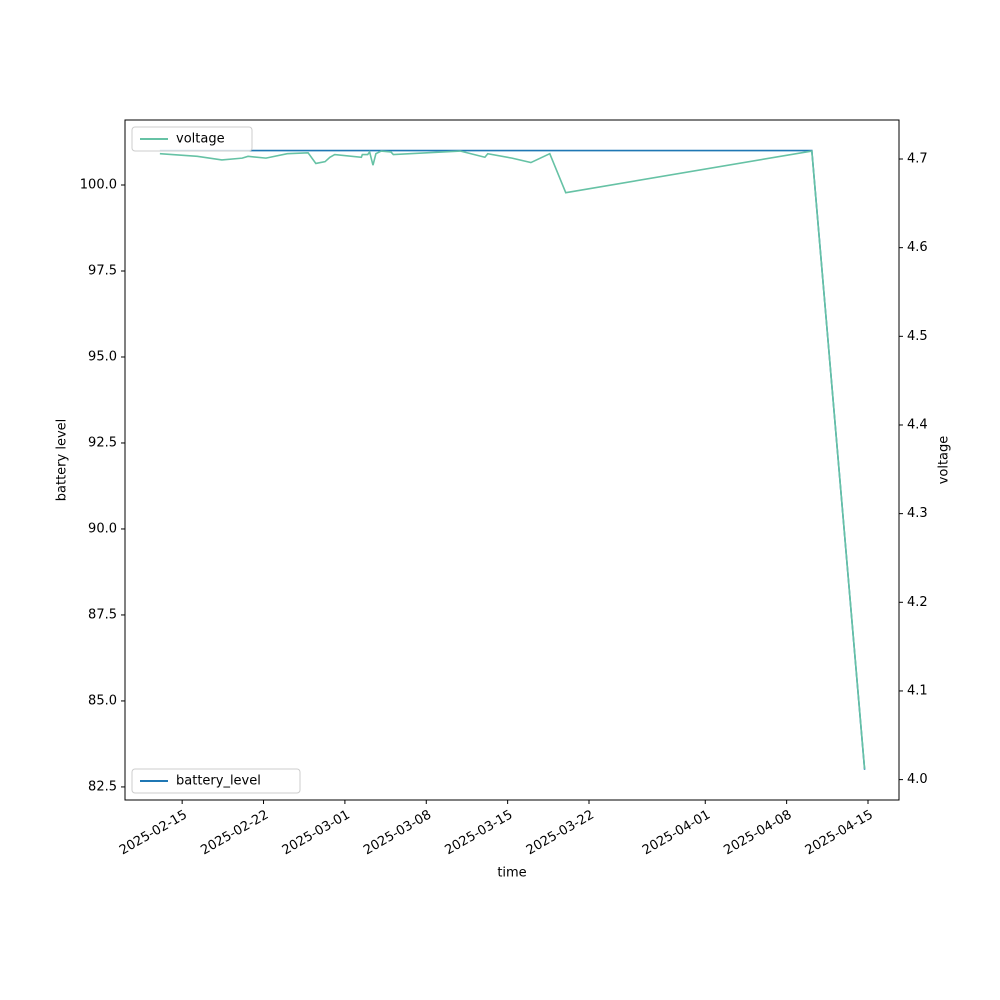 This screenshot has height=1000, width=1000. Describe the element at coordinates (102, 442) in the screenshot. I see `y-tick-label: 92.5` at that location.